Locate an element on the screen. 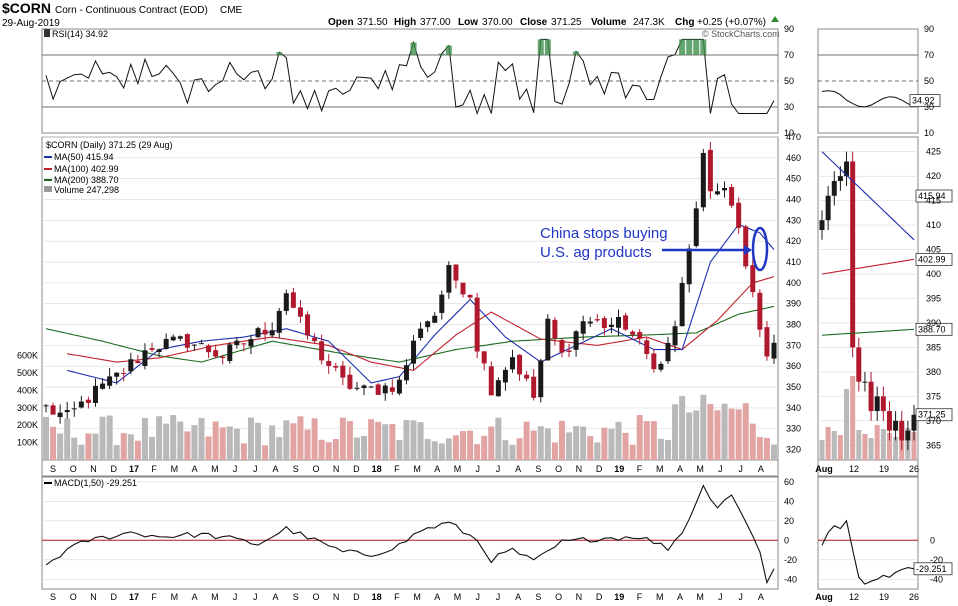  macd-line is located at coordinates (410, 534).